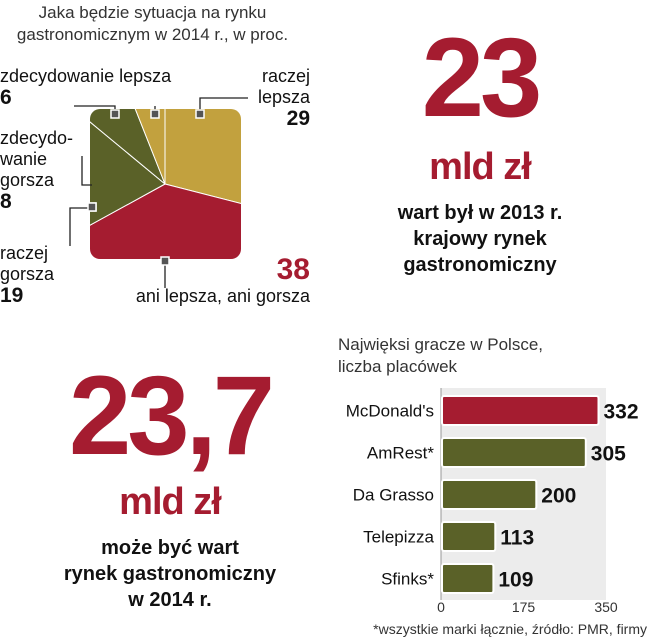 Image resolution: width=647 pixels, height=640 pixels. What do you see at coordinates (137, 147) in the screenshot?
I see `pie-slice-zdecydowanie-lepsza` at bounding box center [137, 147].